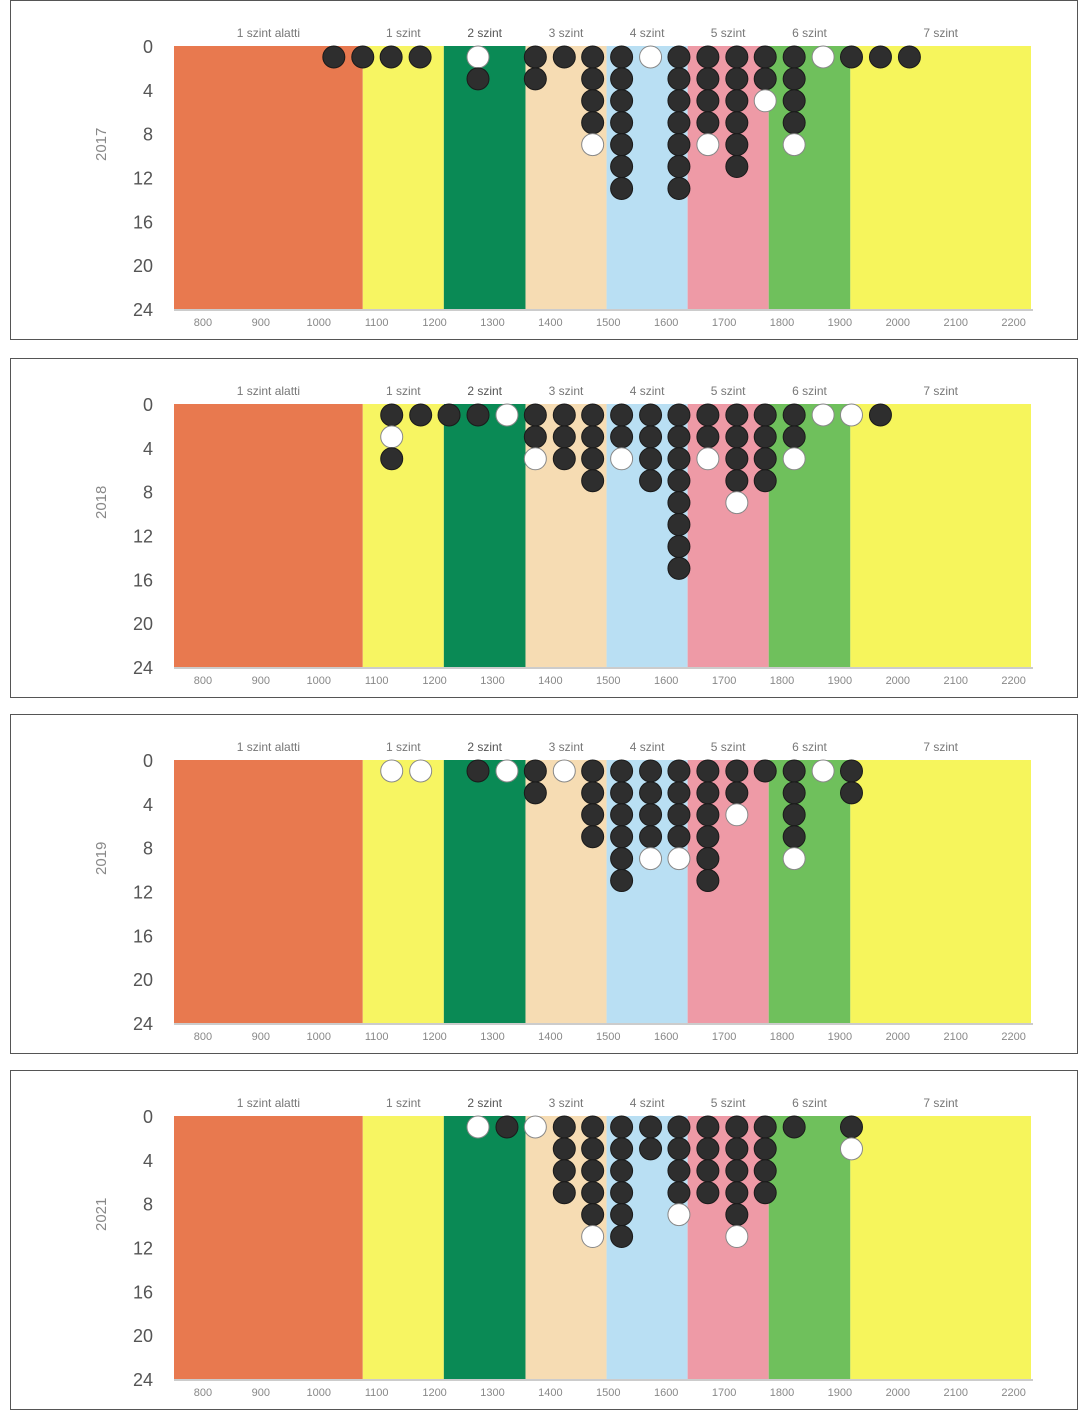 Image resolution: width=1081 pixels, height=1415 pixels. What do you see at coordinates (203, 1037) in the screenshot?
I see `x-tick-label: 800` at bounding box center [203, 1037].